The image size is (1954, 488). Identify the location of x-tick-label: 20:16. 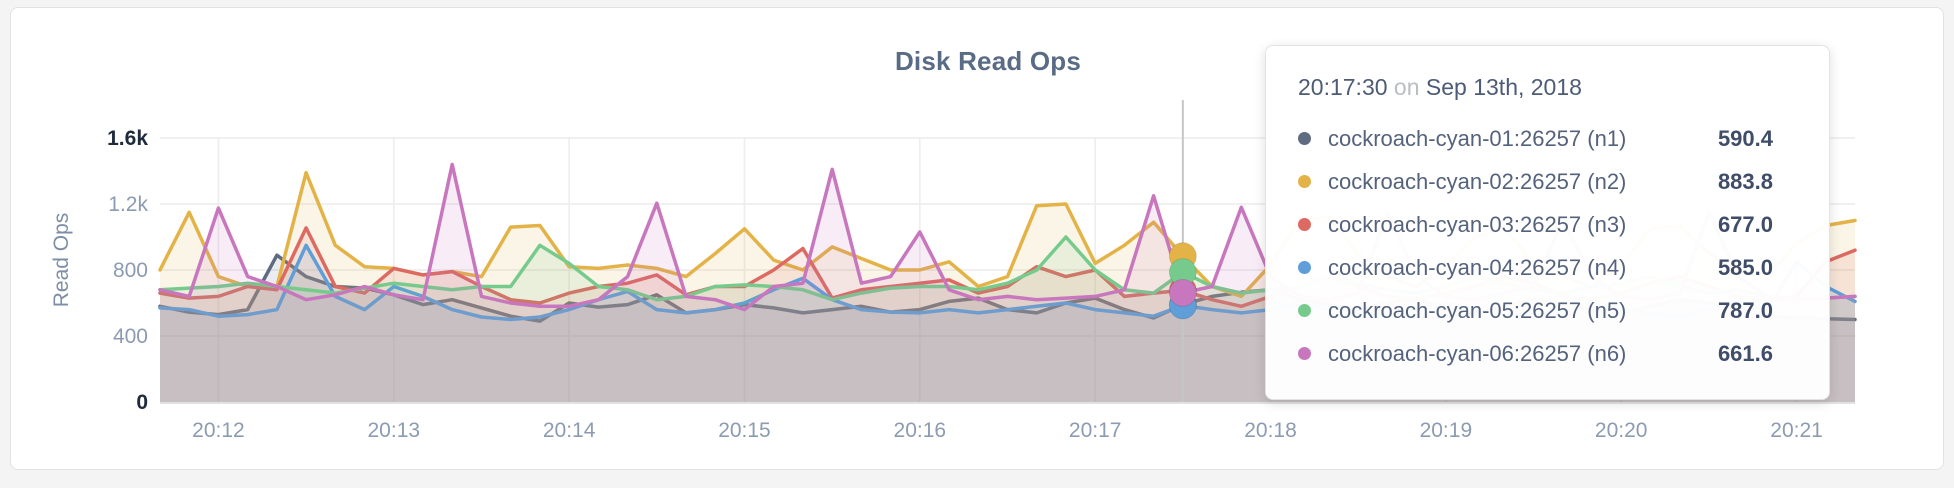
(920, 430).